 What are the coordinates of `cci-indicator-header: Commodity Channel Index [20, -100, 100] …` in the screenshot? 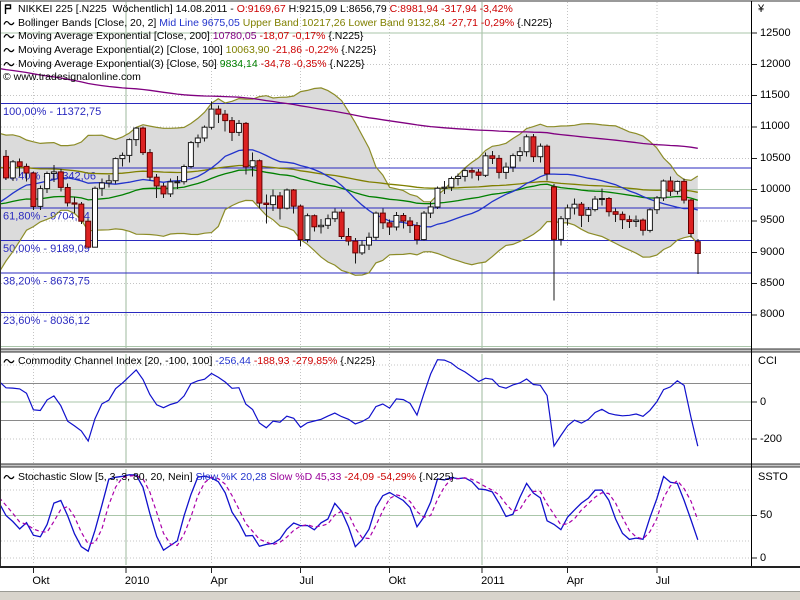 It's located at (189, 361).